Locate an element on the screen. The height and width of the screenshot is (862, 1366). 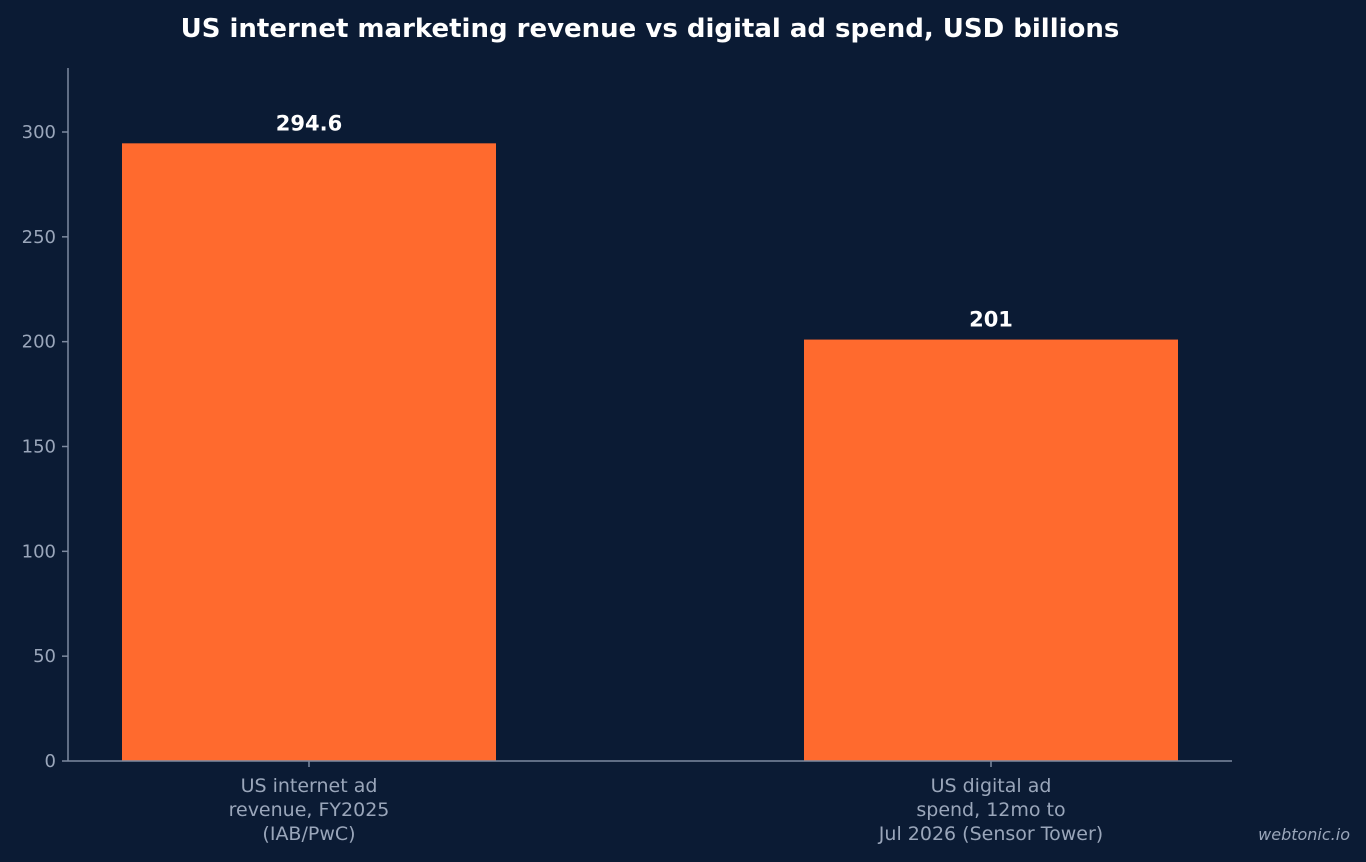
y-tick-label: 150 is located at coordinates (39, 447).